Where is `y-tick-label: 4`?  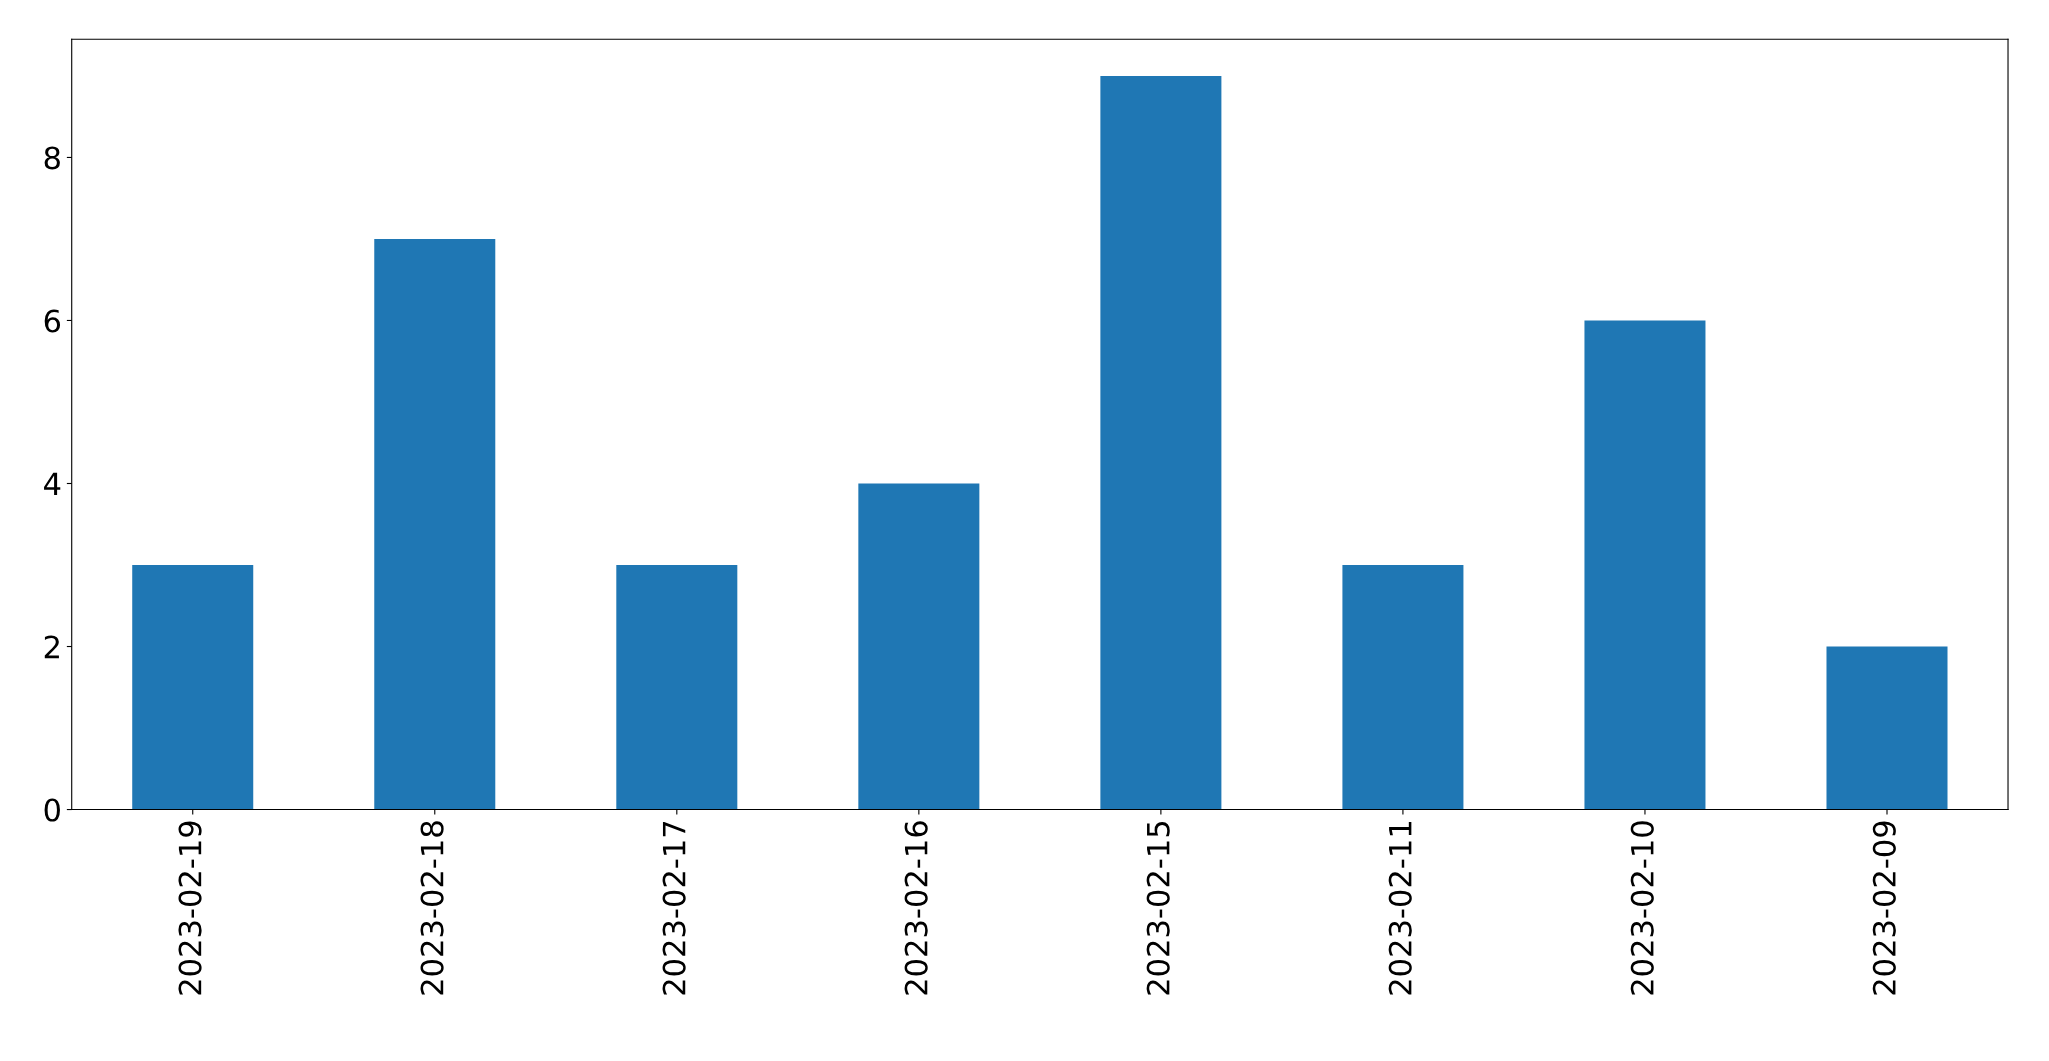
y-tick-label: 4 is located at coordinates (52, 484).